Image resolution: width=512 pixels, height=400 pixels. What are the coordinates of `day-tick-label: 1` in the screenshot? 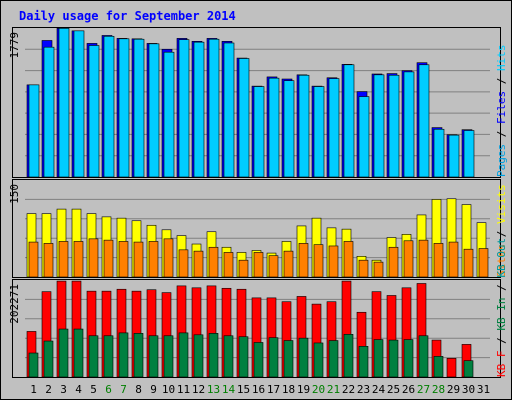 It's located at (33, 389).